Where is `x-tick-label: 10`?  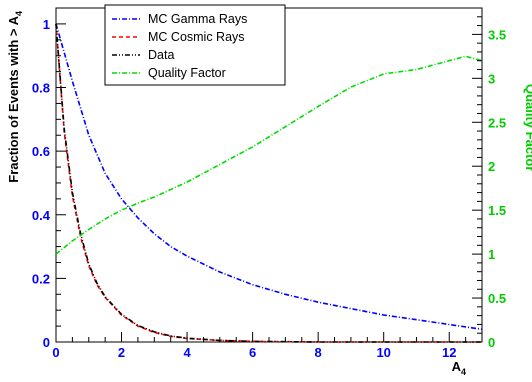 x-tick-label: 10 is located at coordinates (383, 352).